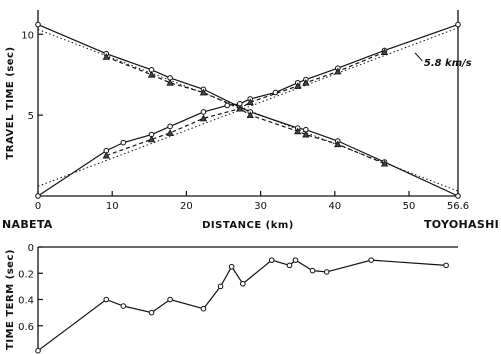  Describe the element at coordinates (458, 206) in the screenshot. I see `x-tick-label: 56.6` at that location.